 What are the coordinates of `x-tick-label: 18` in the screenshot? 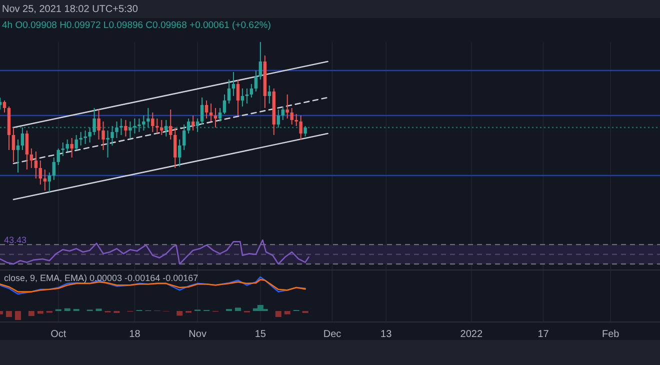 It's located at (135, 334).